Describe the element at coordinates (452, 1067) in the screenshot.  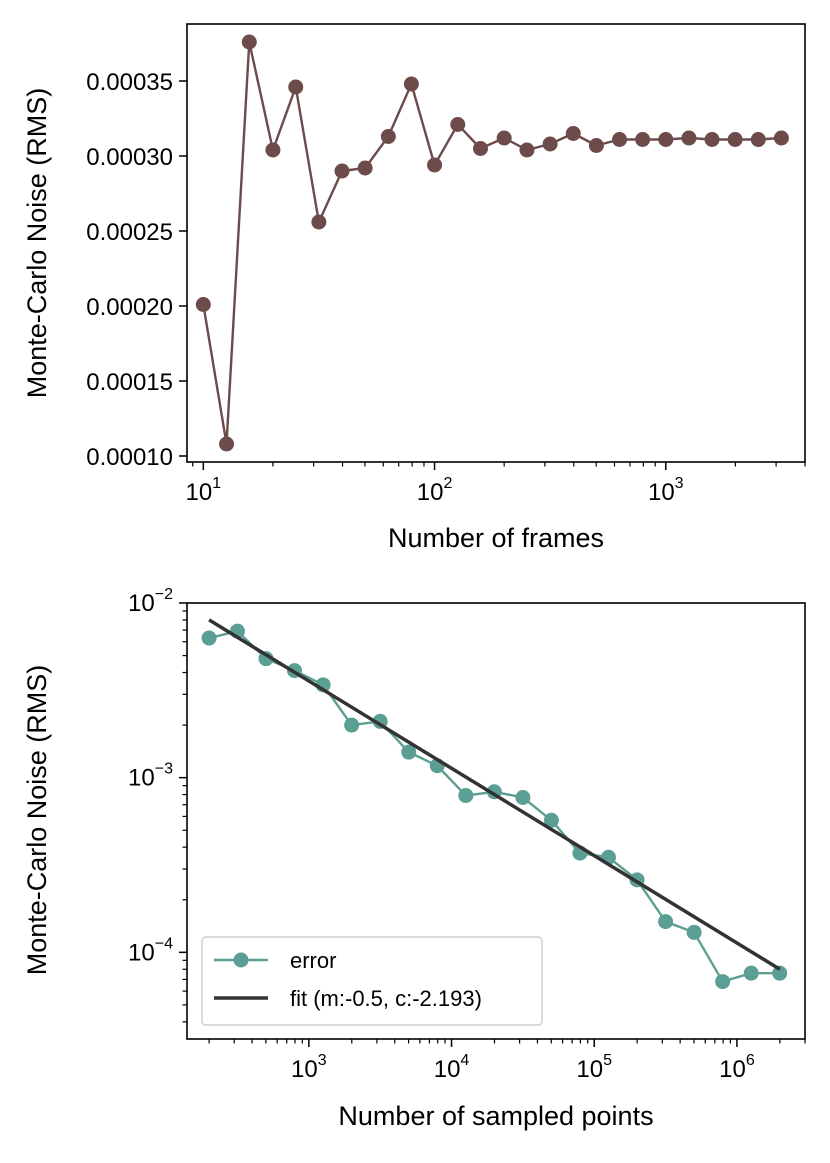
I see `x-tick-label: 10⁴` at that location.